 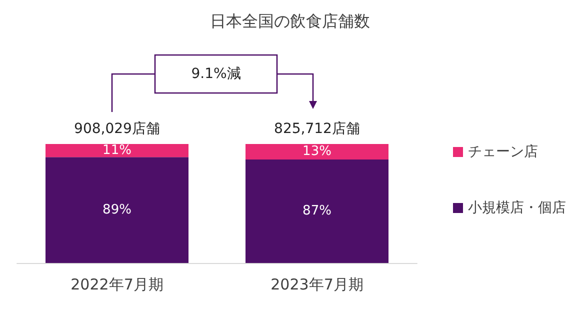 I want to click on text: 9.1%減, so click(x=216, y=74).